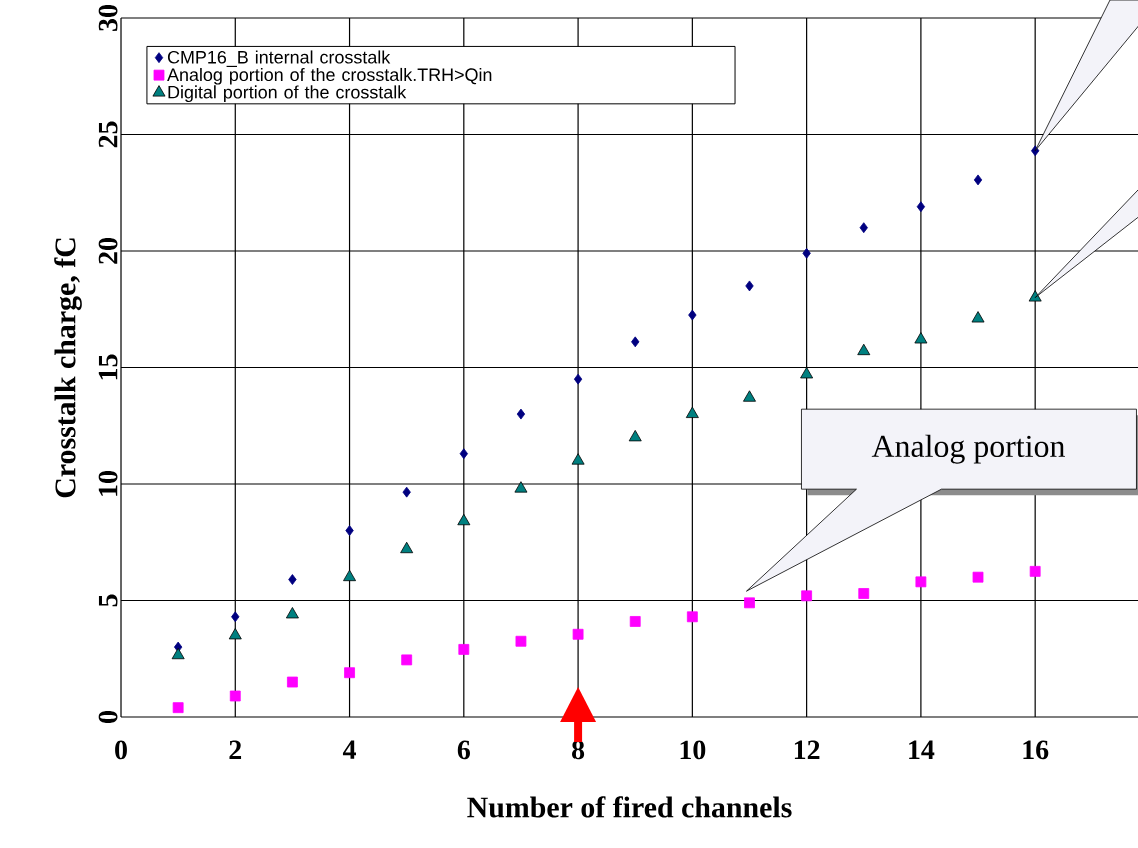  Describe the element at coordinates (329, 76) in the screenshot. I see `legend-label: Analog portion of the crosstalk.TRH>Qin` at that location.